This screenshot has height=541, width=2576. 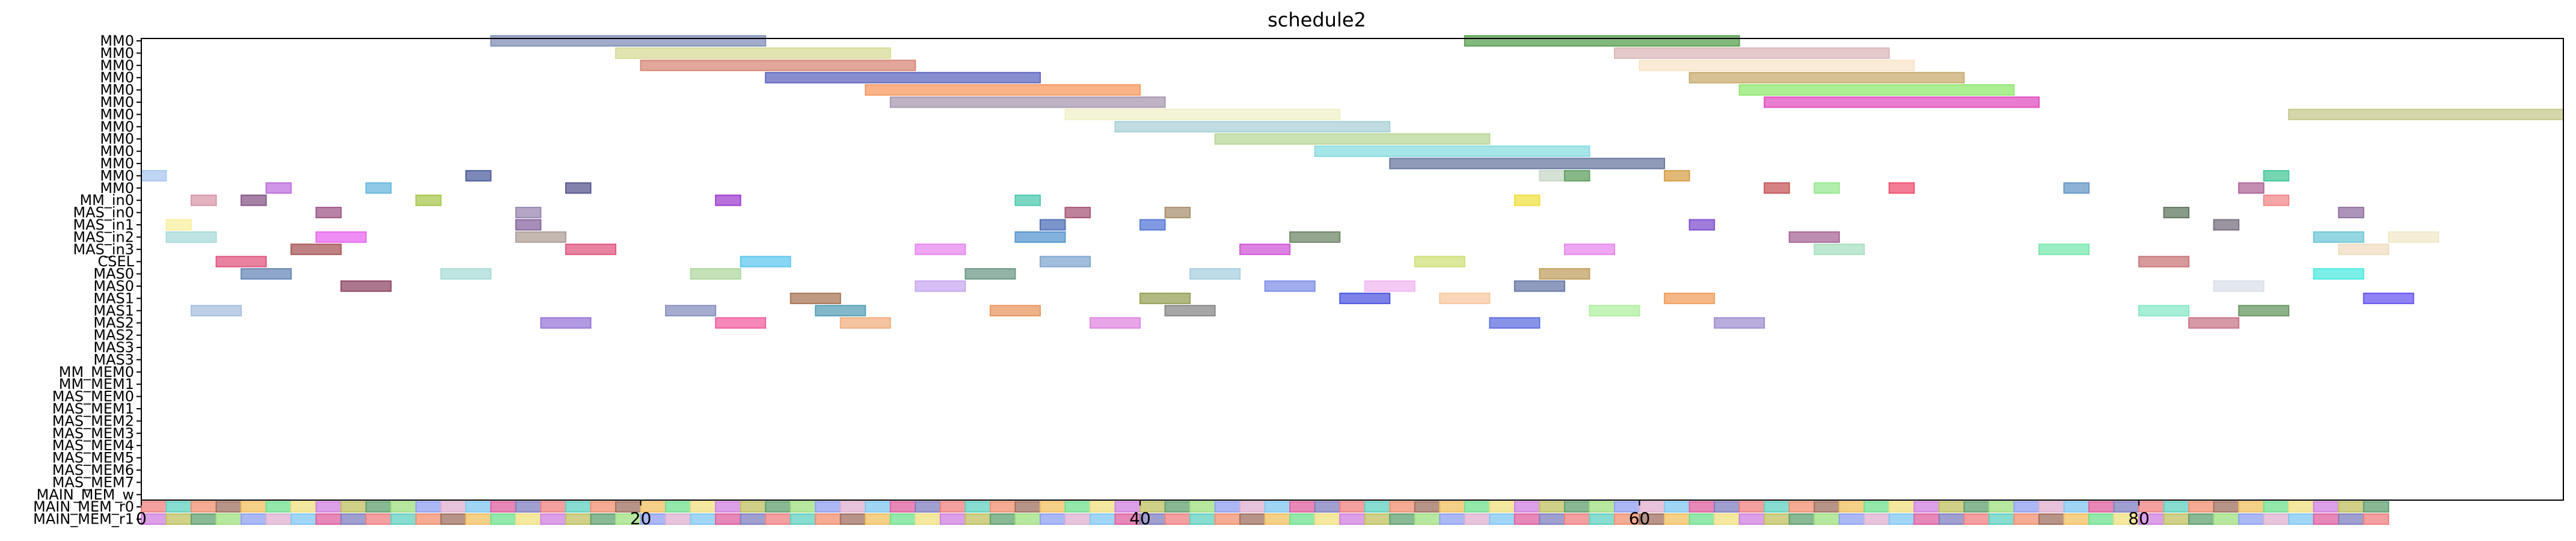 What do you see at coordinates (113, 311) in the screenshot?
I see `y-tick-label: MAS1` at bounding box center [113, 311].